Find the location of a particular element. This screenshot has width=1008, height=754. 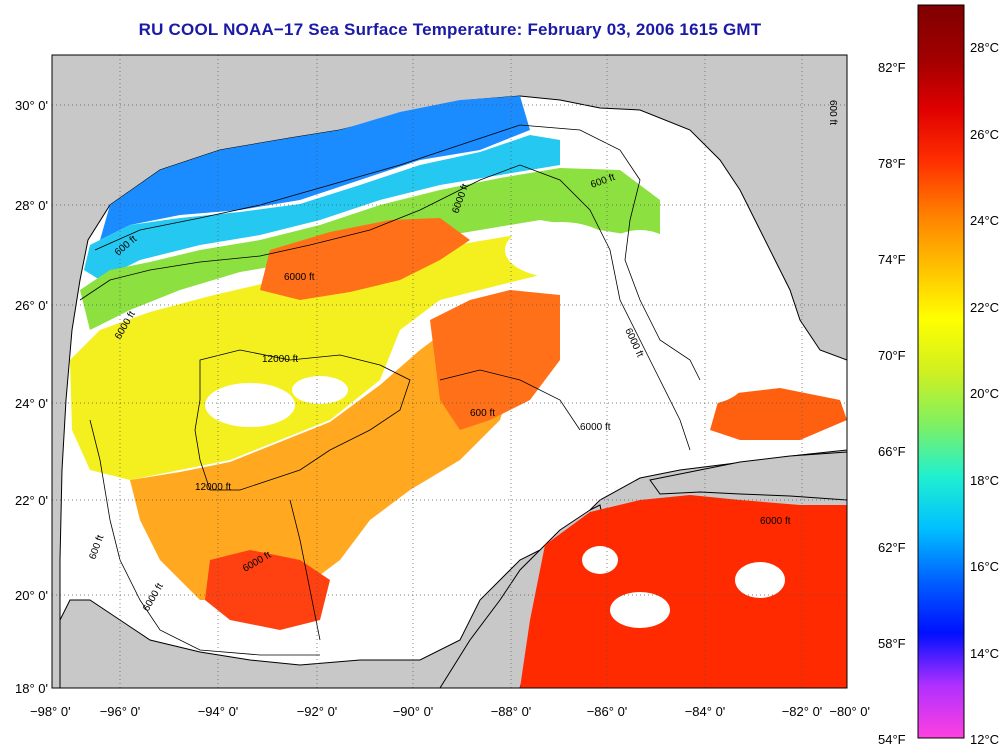

f-label: 70°F is located at coordinates (892, 355).